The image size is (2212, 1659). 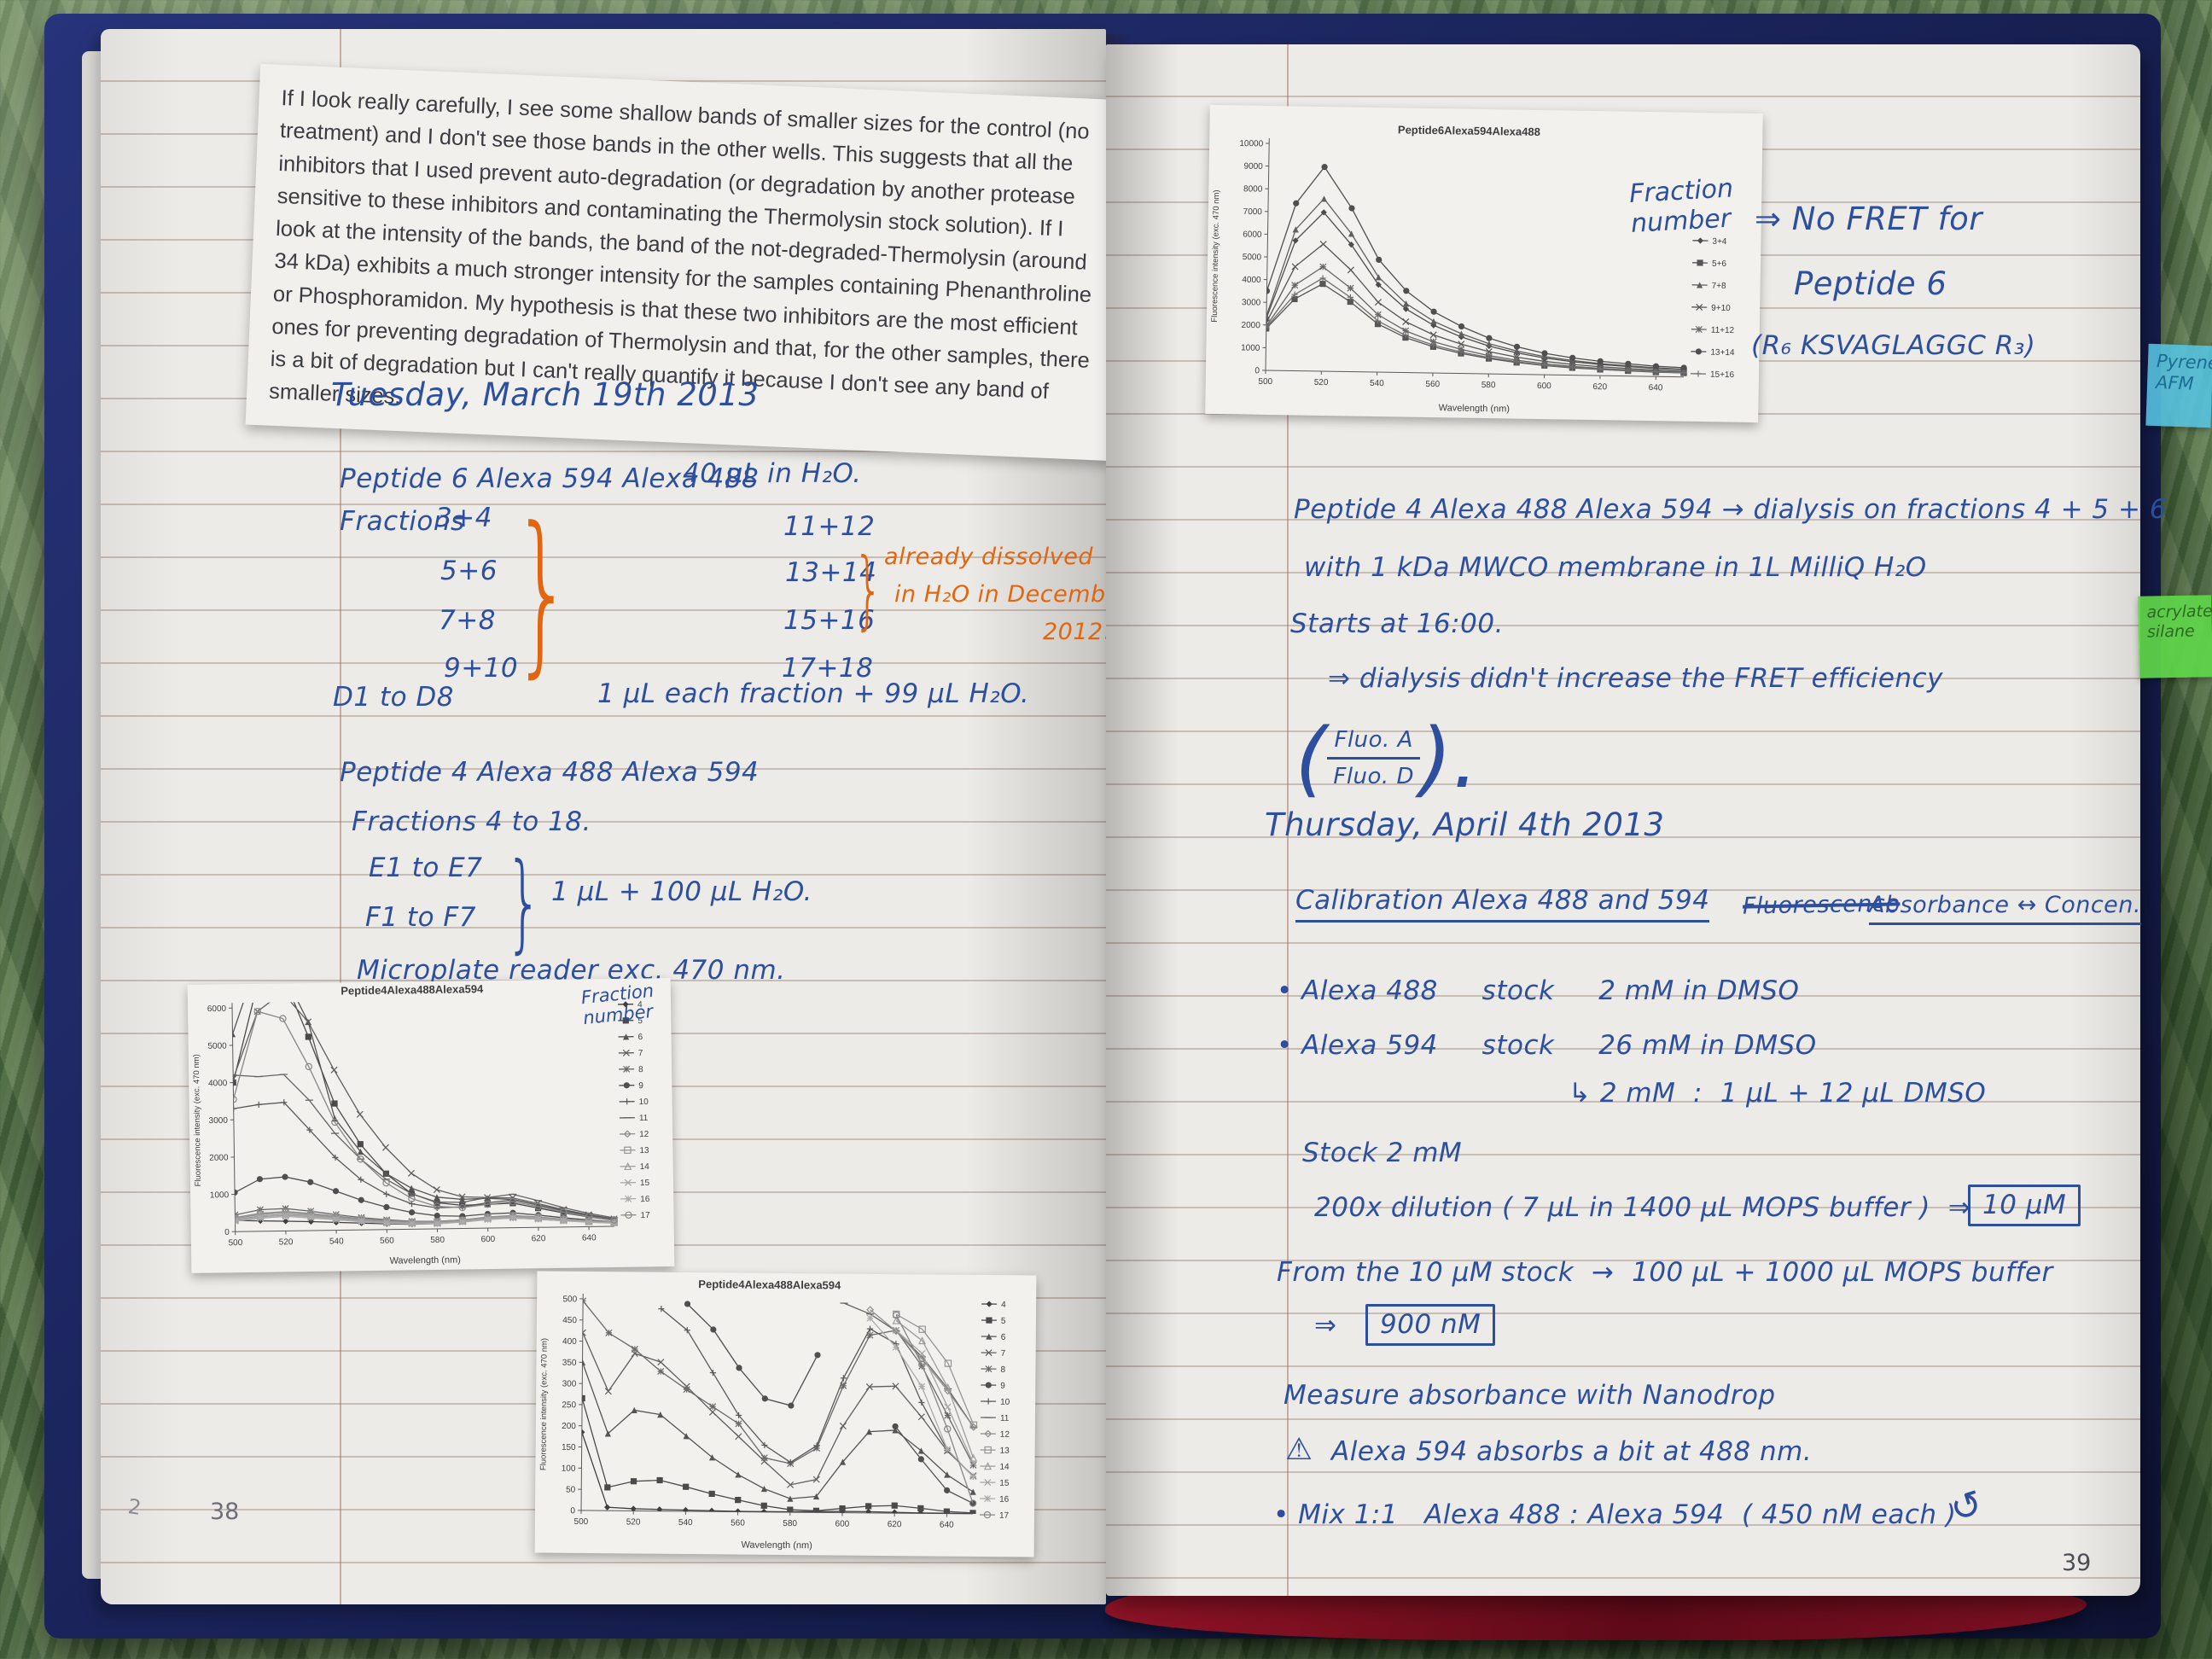 I want to click on svg-text: 3+4, so click(x=1719, y=242).